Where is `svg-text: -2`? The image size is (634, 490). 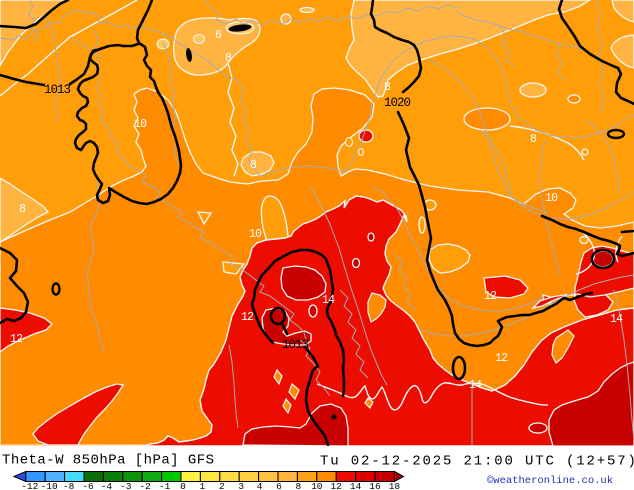 svg-text: -2 is located at coordinates (145, 485).